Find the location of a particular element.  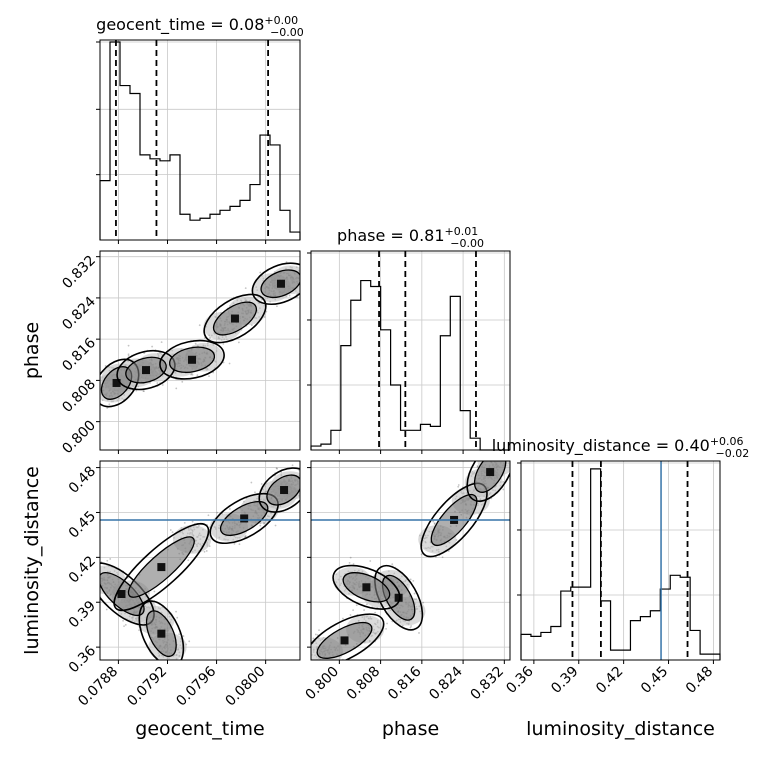

y-tick-label: 0.824 is located at coordinates (79, 314).